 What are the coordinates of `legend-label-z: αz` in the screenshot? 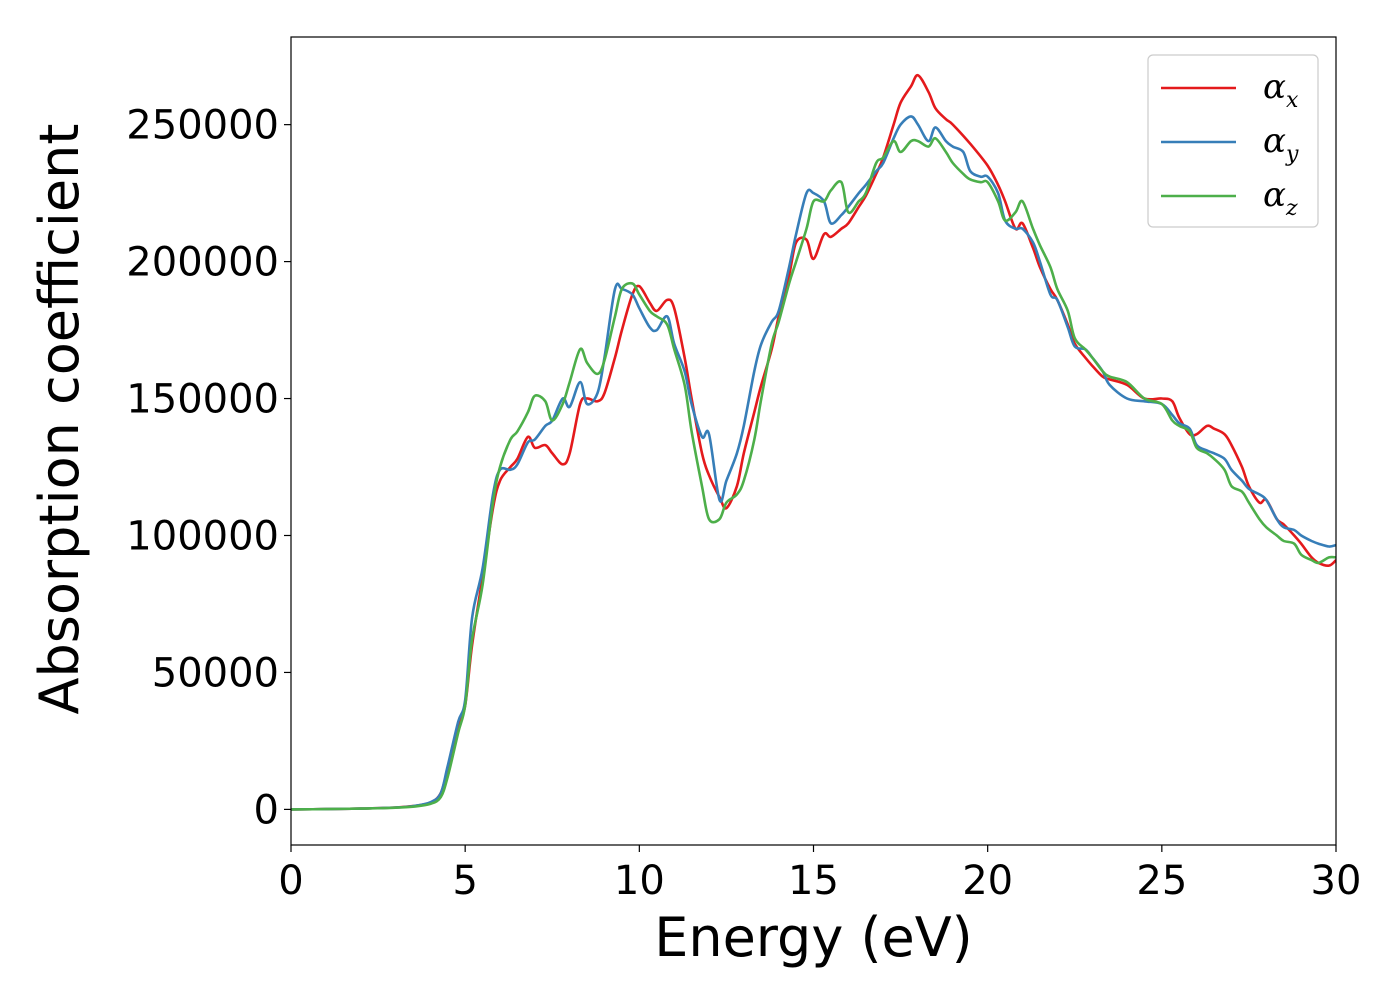 It's located at (1280, 198).